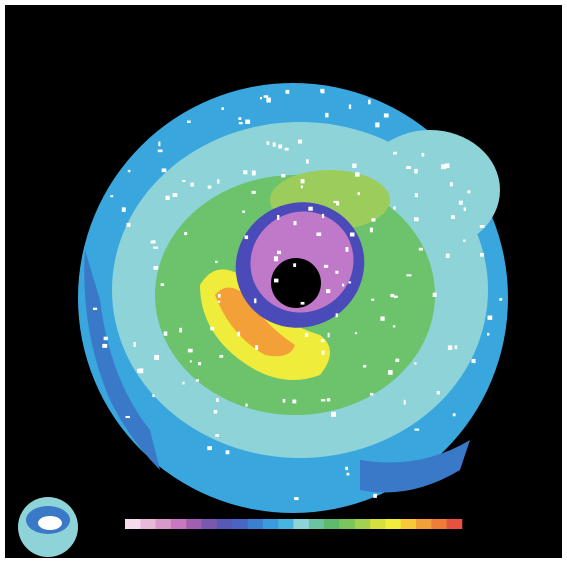 The image size is (567, 568). Describe the element at coordinates (122, 360) in the screenshot. I see `dark-blue-edge` at that location.